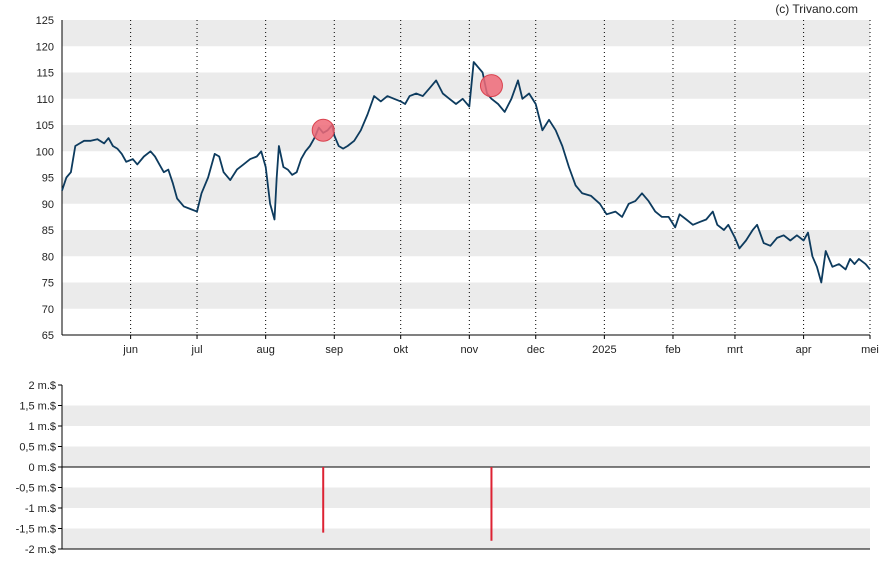  I want to click on volume-y-tick-label: 1 m.$, so click(42, 427).